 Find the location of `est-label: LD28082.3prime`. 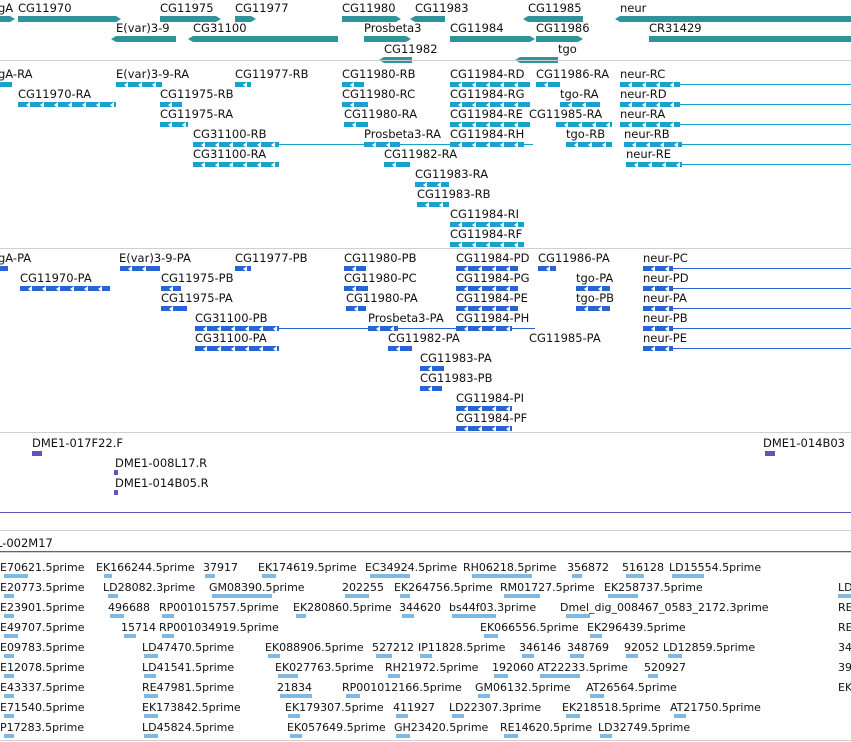

est-label: LD28082.3prime is located at coordinates (149, 587).